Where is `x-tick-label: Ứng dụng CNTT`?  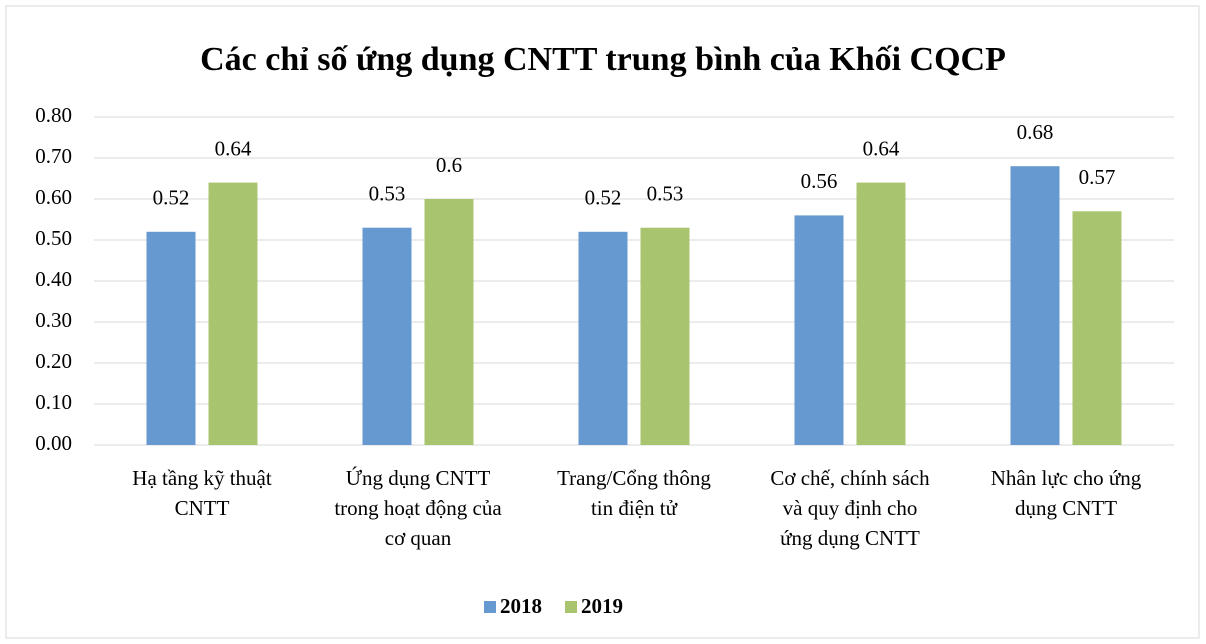
x-tick-label: Ứng dụng CNTT is located at coordinates (418, 478).